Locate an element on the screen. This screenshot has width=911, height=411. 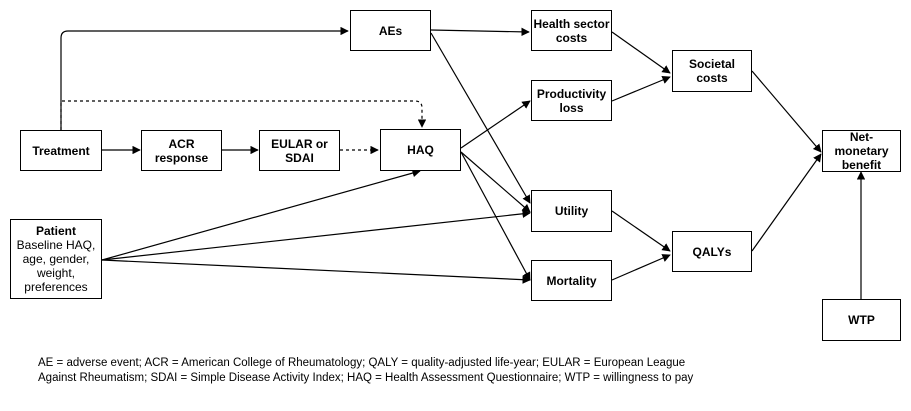
node-eular-sdai: EULAR or SDAI is located at coordinates (299, 150).